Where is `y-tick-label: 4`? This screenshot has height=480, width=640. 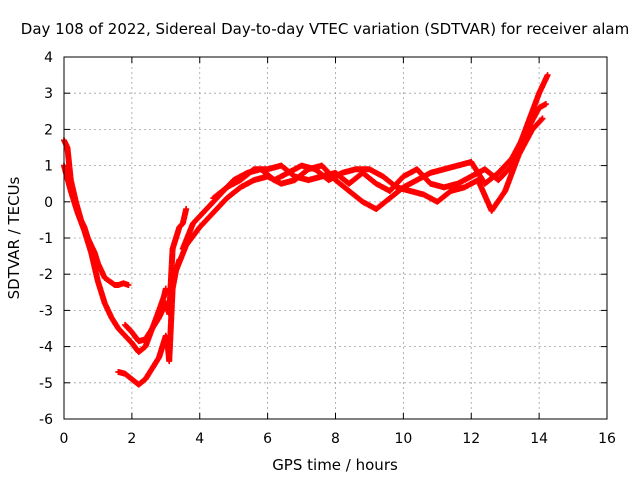
y-tick-label: 4 is located at coordinates (48, 58).